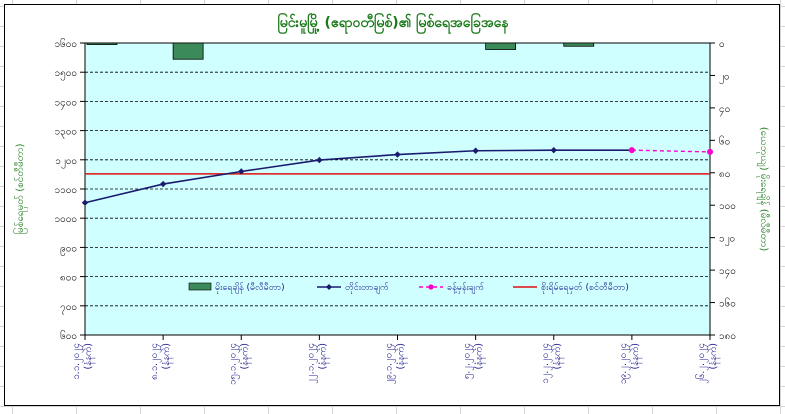  I want to click on observed-line, so click(358, 176).